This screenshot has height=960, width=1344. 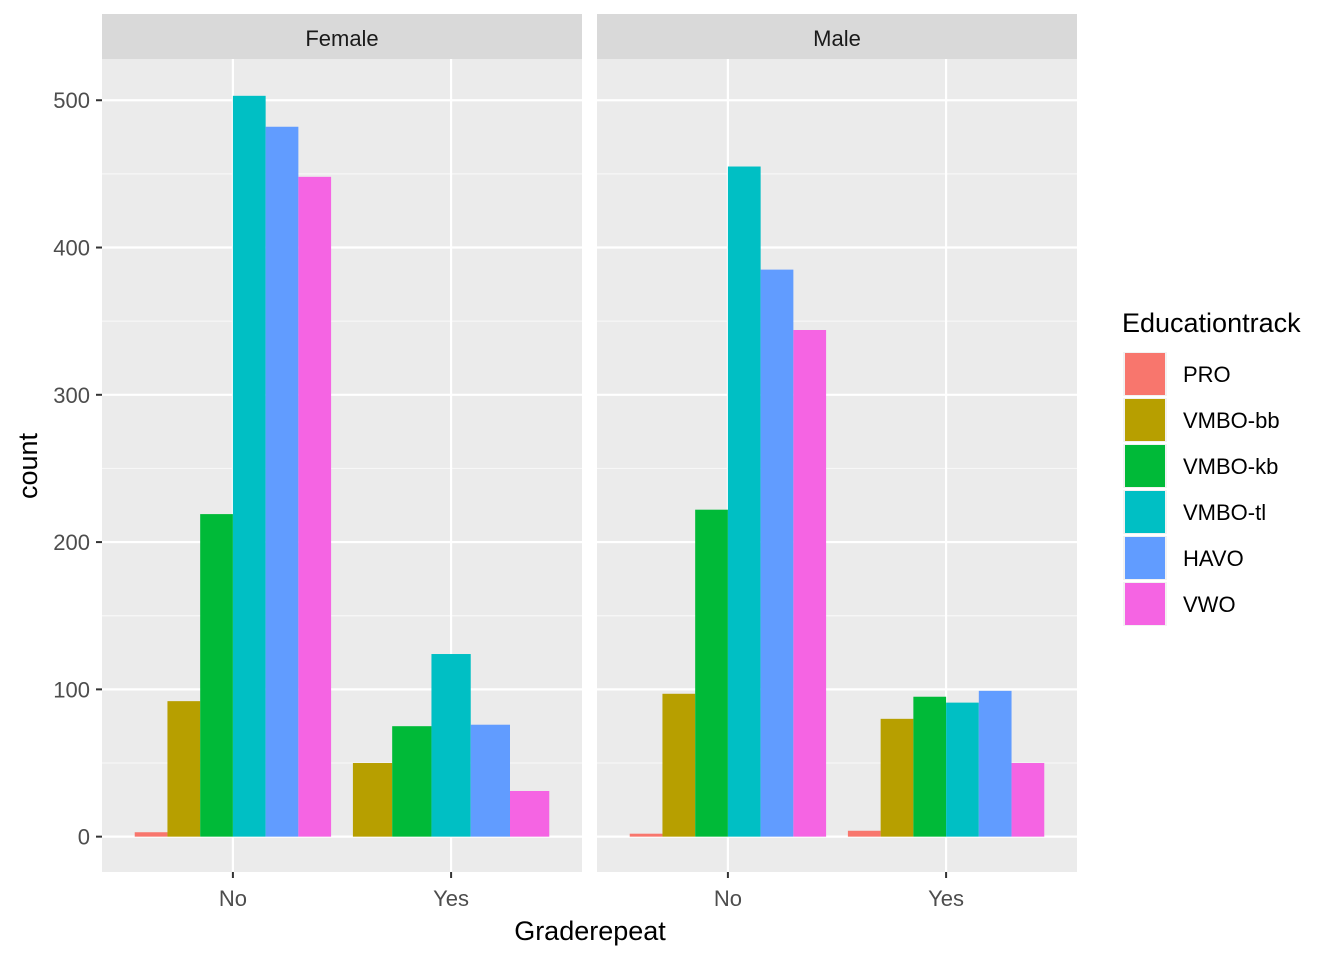 What do you see at coordinates (1207, 374) in the screenshot?
I see `legend-label: PRO` at bounding box center [1207, 374].